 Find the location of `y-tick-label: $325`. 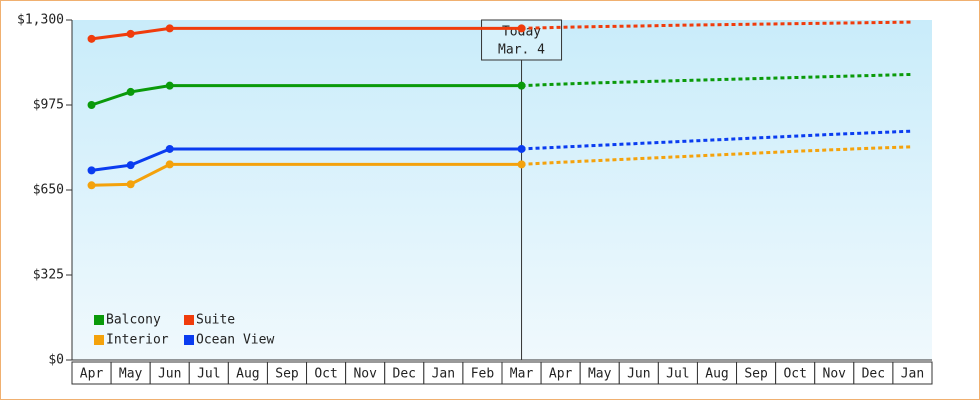

y-tick-label: $325 is located at coordinates (48, 275).